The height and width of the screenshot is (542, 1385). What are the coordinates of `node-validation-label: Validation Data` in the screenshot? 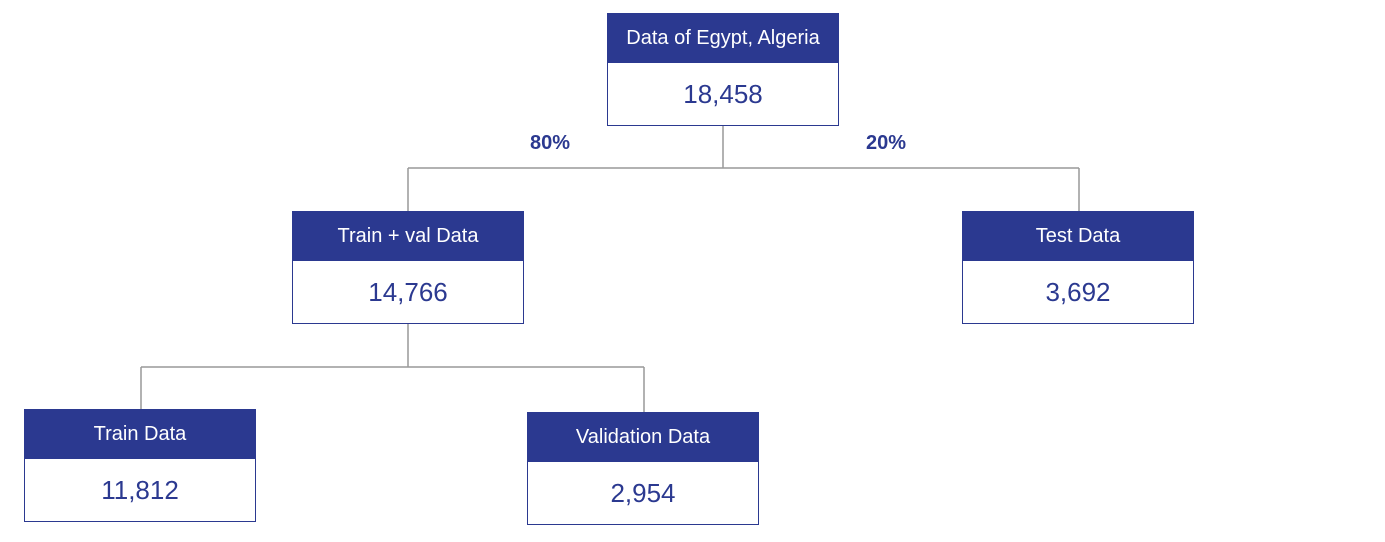 It's located at (643, 437).